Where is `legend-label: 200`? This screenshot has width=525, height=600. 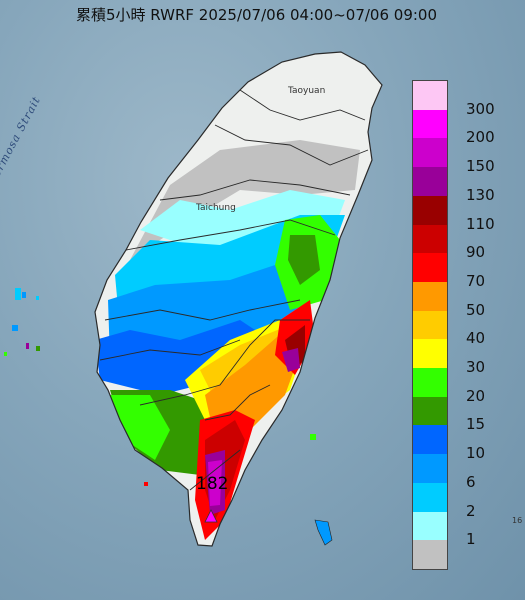 legend-label: 200 is located at coordinates (480, 137).